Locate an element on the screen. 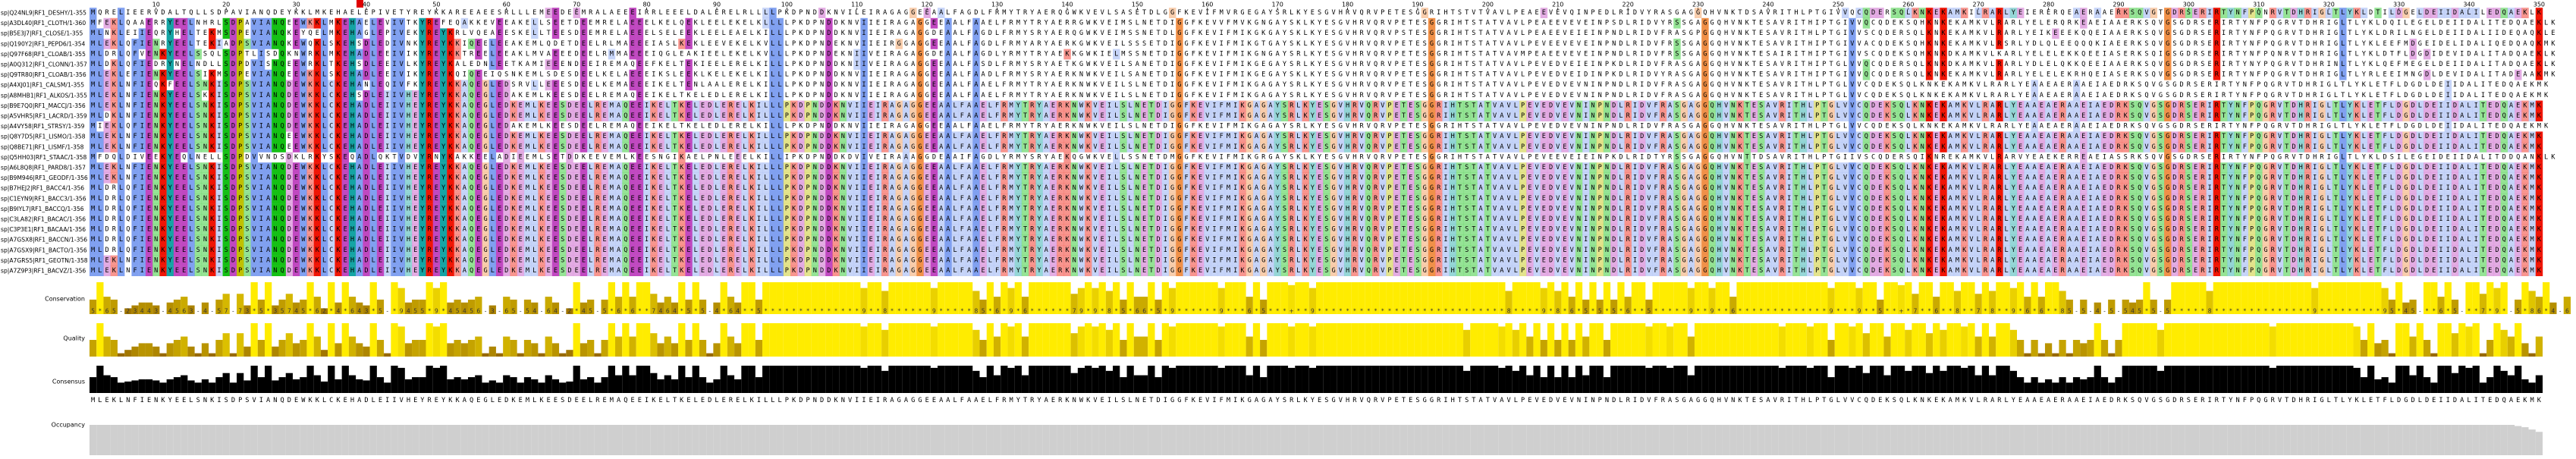 The height and width of the screenshot is (459, 2576). sequence-name: sp|B5E3J7|RF1_CLOSE/1-355 is located at coordinates (42, 33).